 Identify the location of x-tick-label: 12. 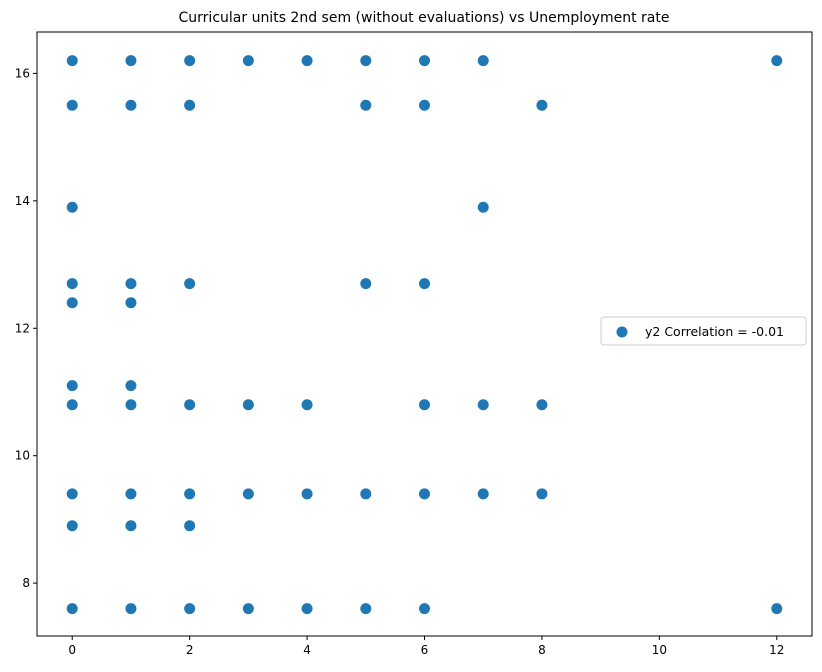
(776, 650).